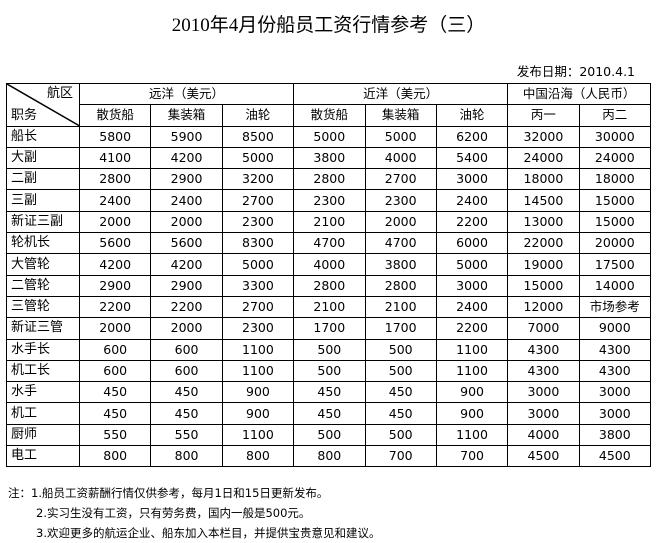 The image size is (657, 543). What do you see at coordinates (115, 285) in the screenshot?
I see `salary-cell: 2900` at bounding box center [115, 285].